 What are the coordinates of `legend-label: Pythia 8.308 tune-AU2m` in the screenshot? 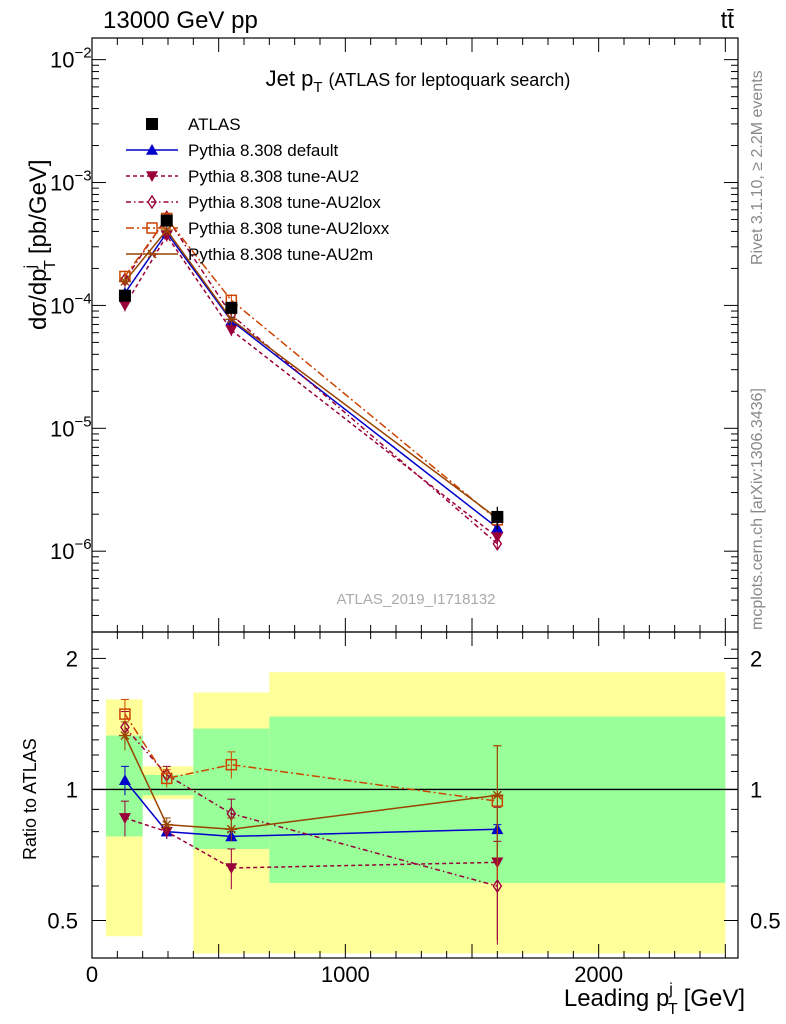 It's located at (280, 254).